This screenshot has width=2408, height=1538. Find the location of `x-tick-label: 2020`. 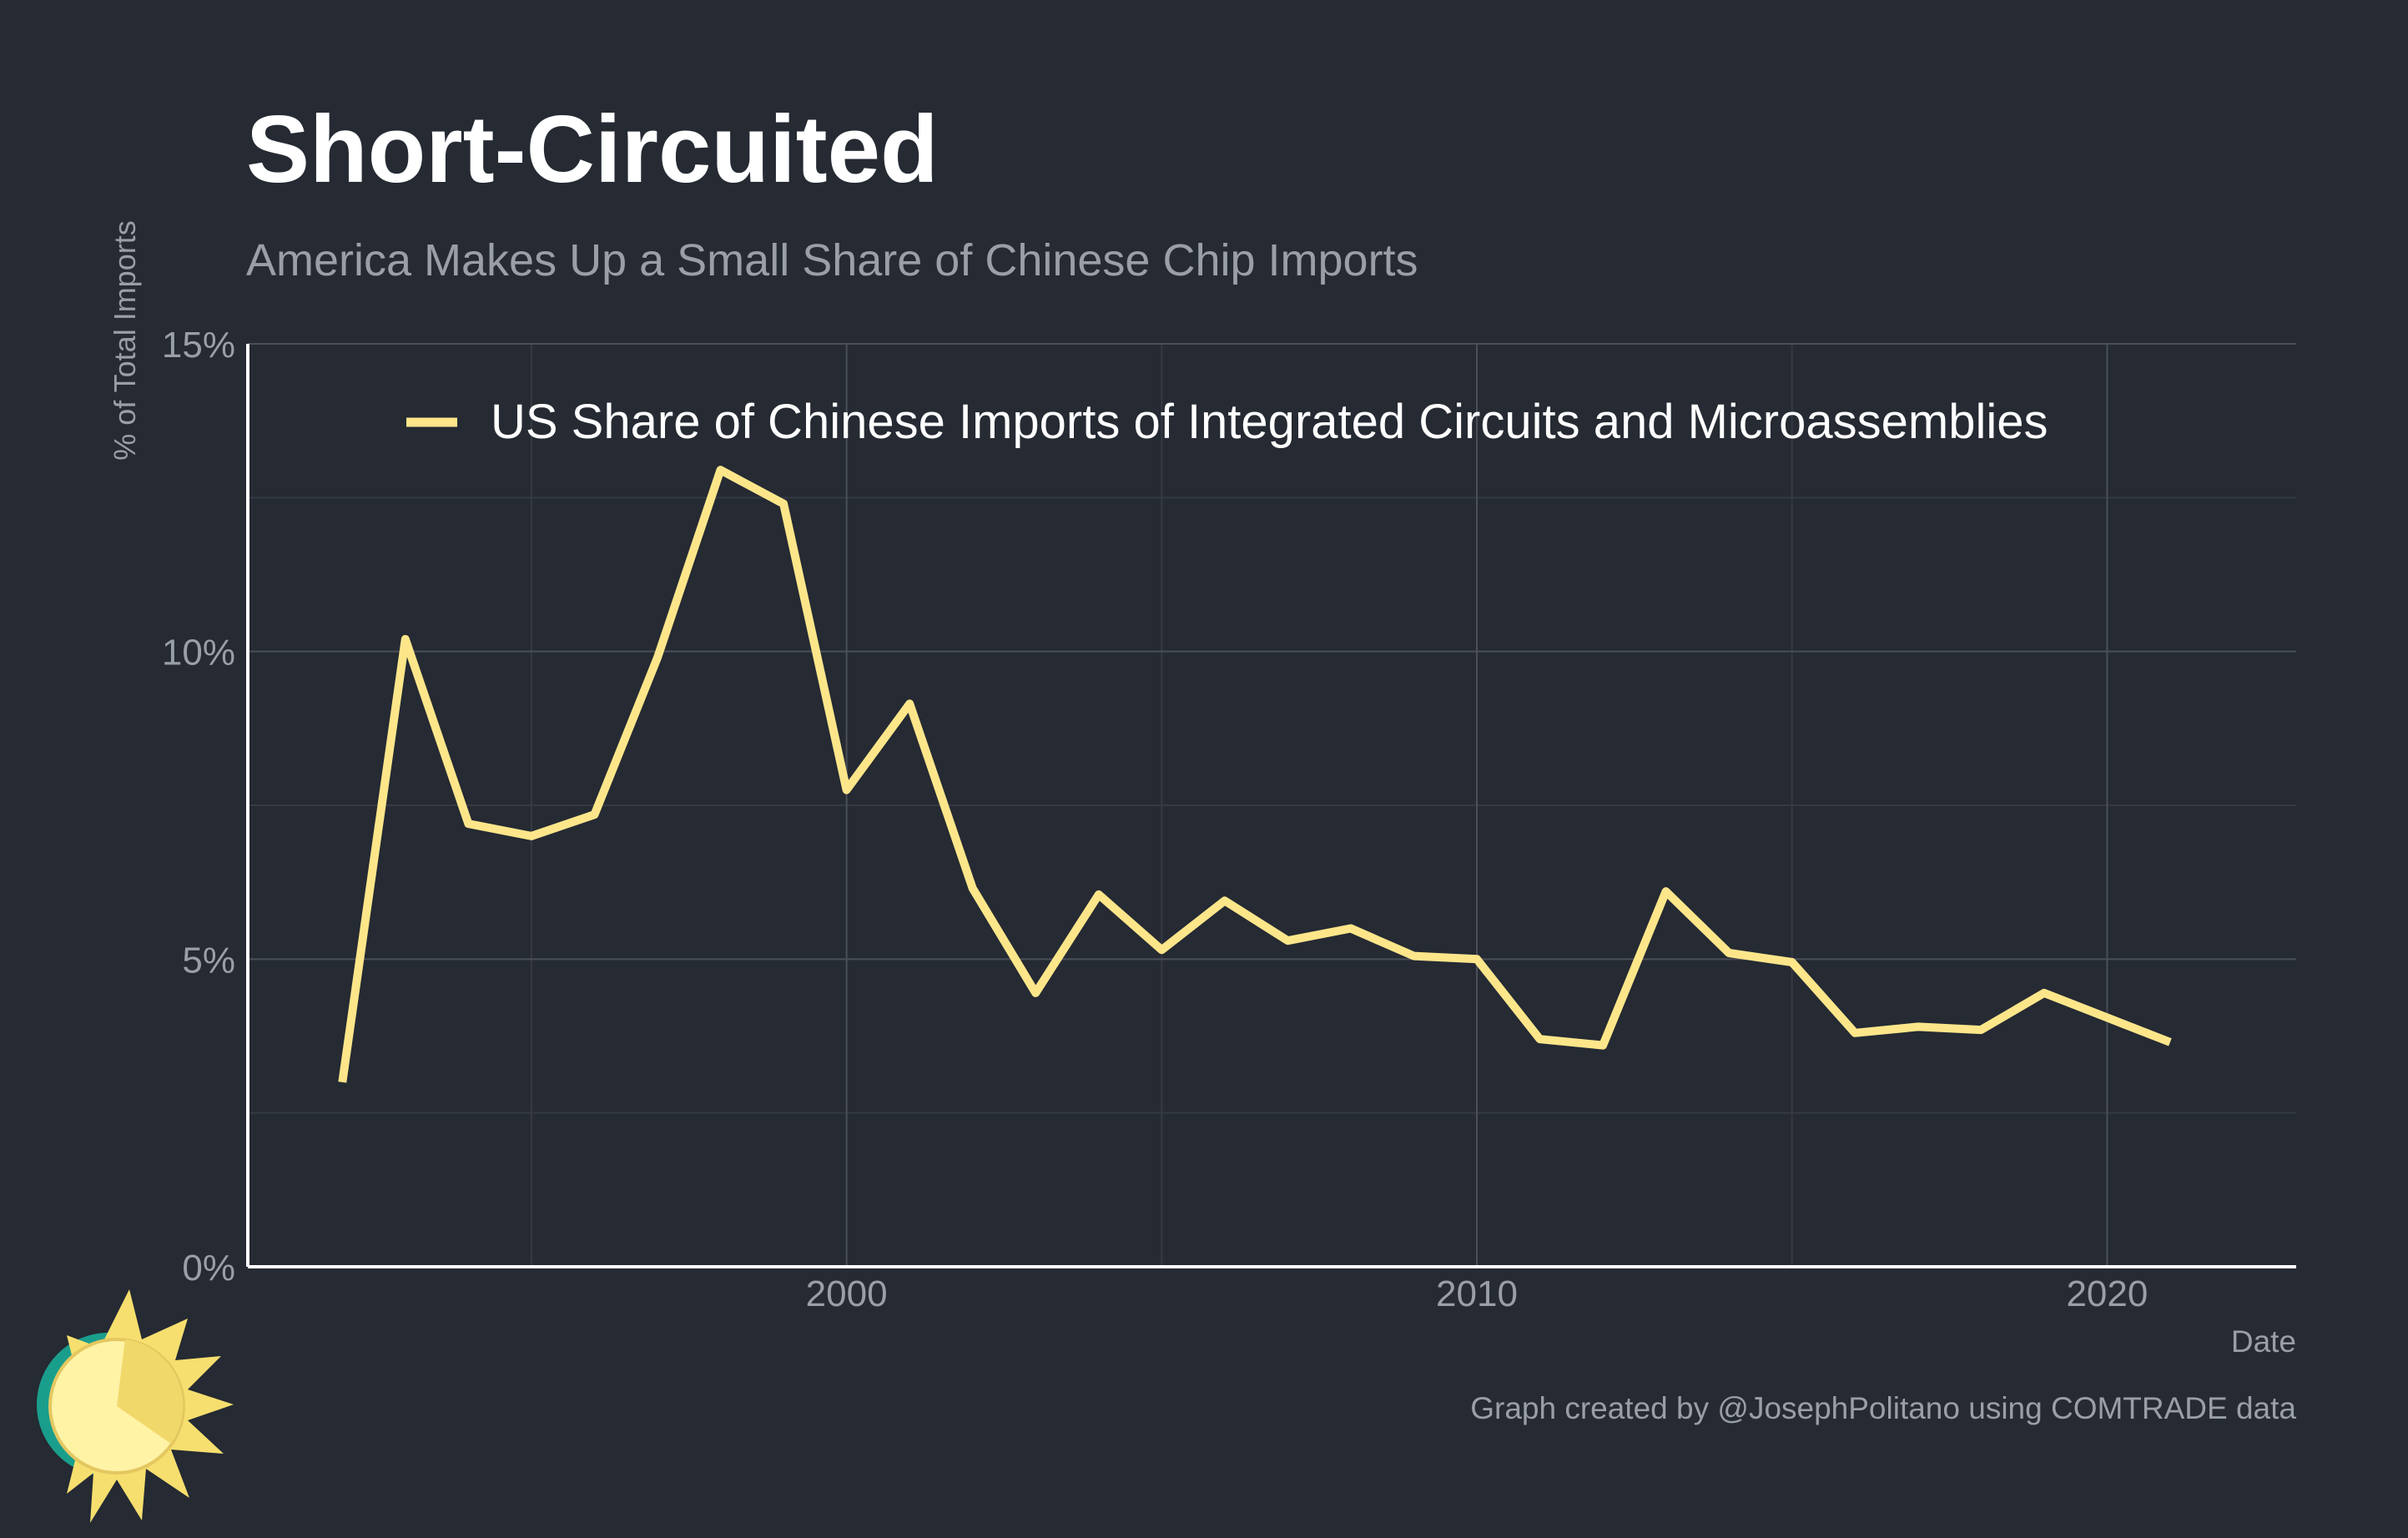

x-tick-label: 2020 is located at coordinates (2107, 1293).